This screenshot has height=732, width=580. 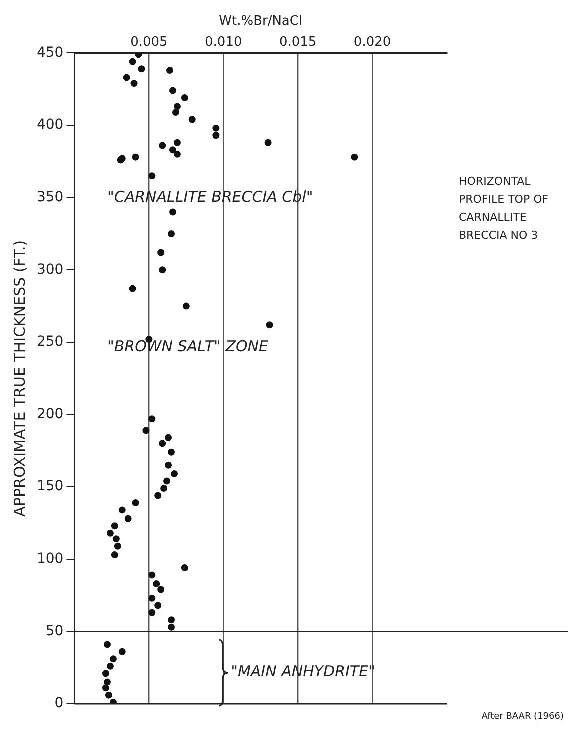 What do you see at coordinates (50, 414) in the screenshot?
I see `y-tick-label: 200` at bounding box center [50, 414].